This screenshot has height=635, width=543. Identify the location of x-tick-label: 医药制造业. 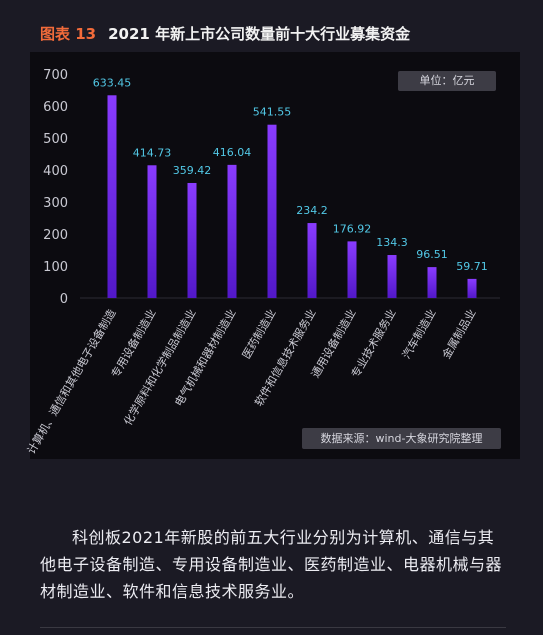
(259, 334).